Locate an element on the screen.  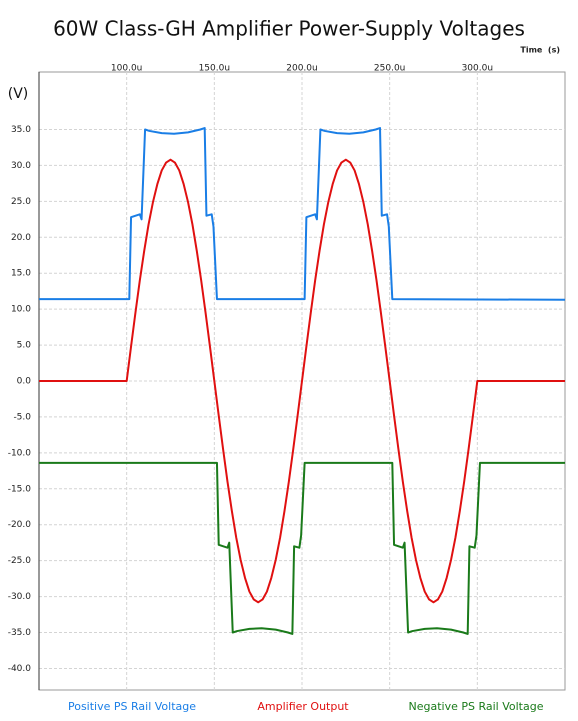
y-tick-label: 15.0 is located at coordinates (21, 274).